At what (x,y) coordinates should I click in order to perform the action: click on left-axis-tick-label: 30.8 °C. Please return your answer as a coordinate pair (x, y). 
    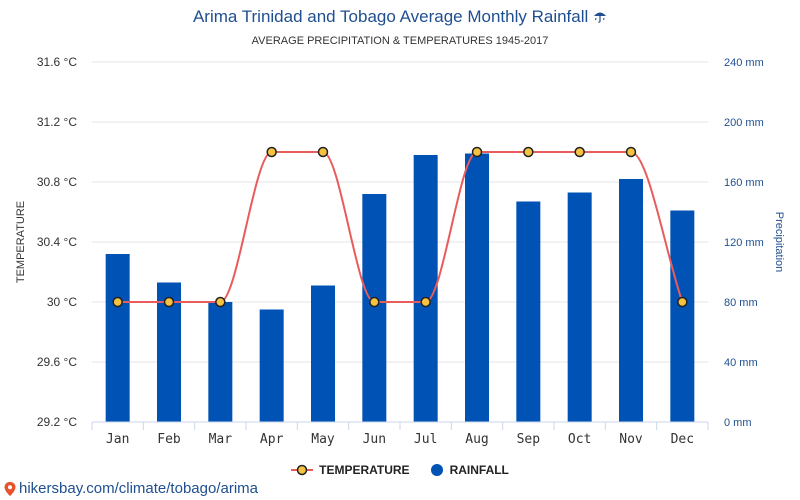
    Looking at the image, I should click on (57, 182).